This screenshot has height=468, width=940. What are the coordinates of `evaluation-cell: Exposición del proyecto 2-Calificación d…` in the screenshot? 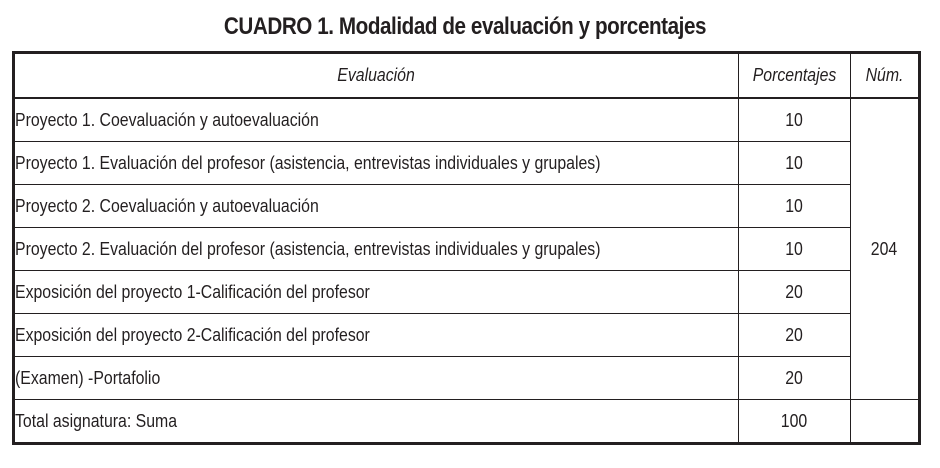 It's located at (376, 335).